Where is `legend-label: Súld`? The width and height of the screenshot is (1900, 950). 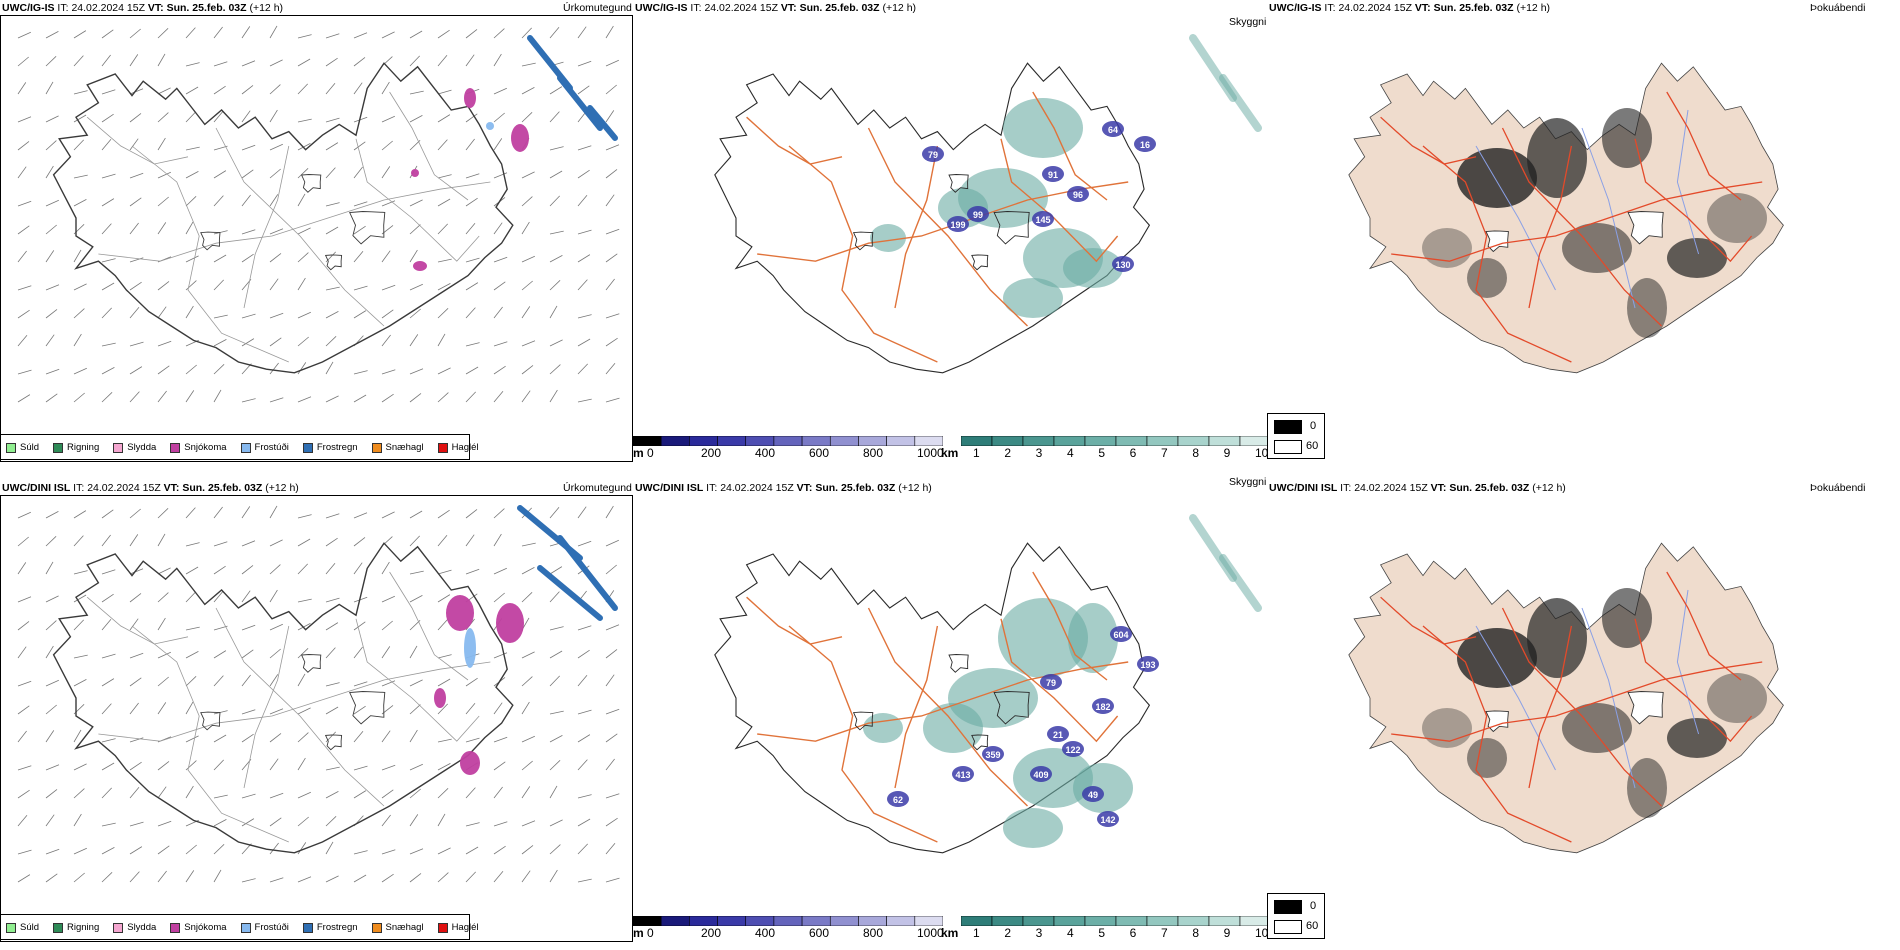
legend-label: Súld is located at coordinates (30, 447).